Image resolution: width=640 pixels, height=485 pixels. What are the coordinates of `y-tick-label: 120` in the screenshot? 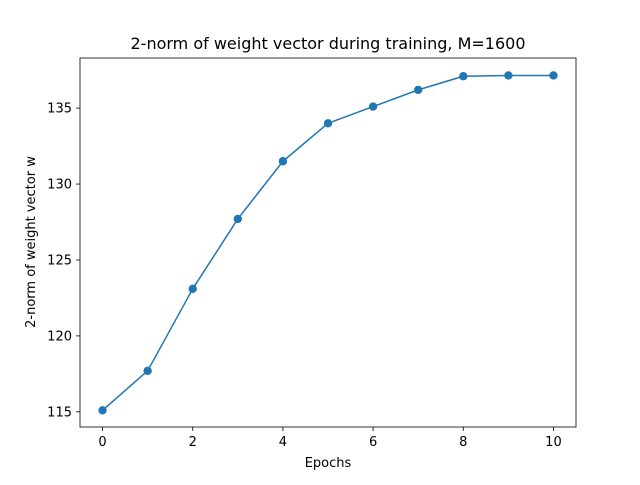 It's located at (59, 336).